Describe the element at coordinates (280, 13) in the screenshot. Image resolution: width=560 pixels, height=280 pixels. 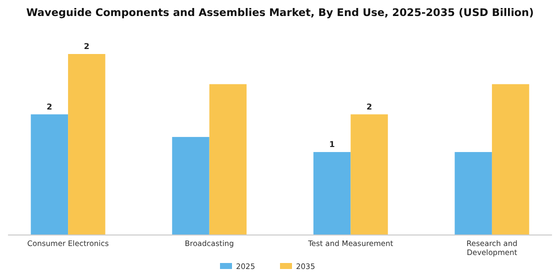
I see `chart-title: Waveguide Components and Assemblies Market, By End Use, 2025-2035 (USD Billion)` at that location.